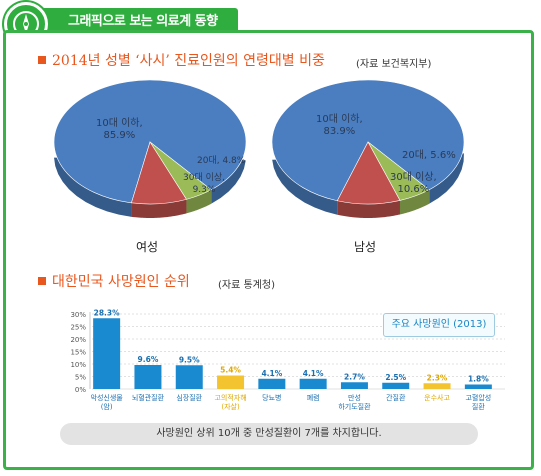 This screenshot has width=541, height=476. I want to click on pie-male-label-10s: 10대 이하, 83.9%, so click(339, 125).